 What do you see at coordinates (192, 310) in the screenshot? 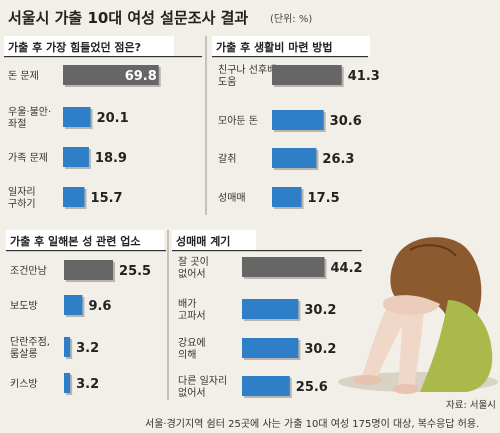
I see `category-label: 배가 고파서` at bounding box center [192, 310].